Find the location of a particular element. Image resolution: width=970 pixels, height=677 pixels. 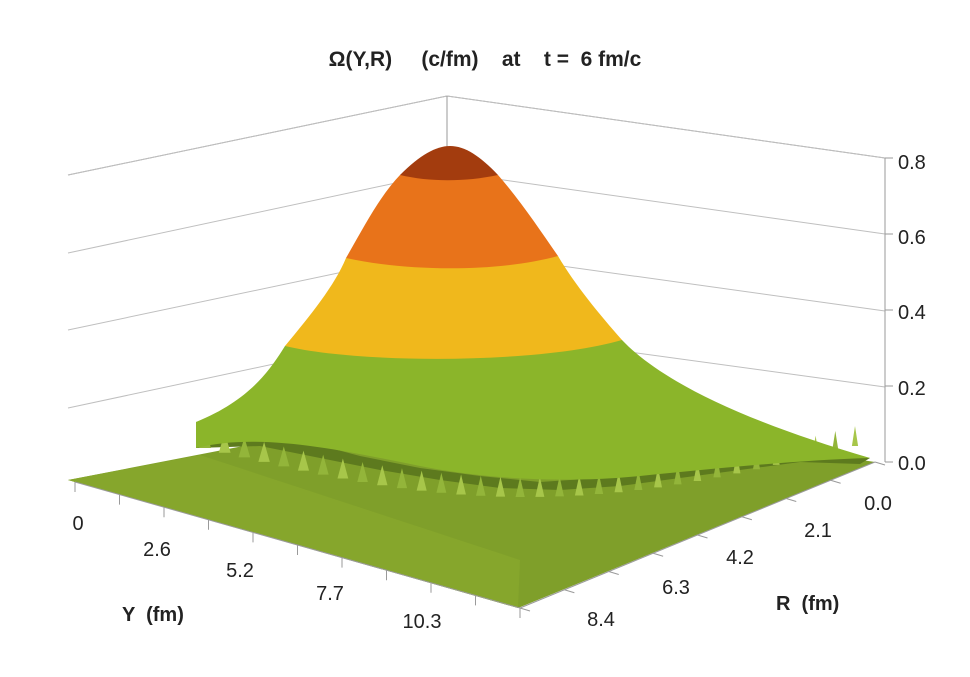

gridline-z-0.8 is located at coordinates (257, 135).